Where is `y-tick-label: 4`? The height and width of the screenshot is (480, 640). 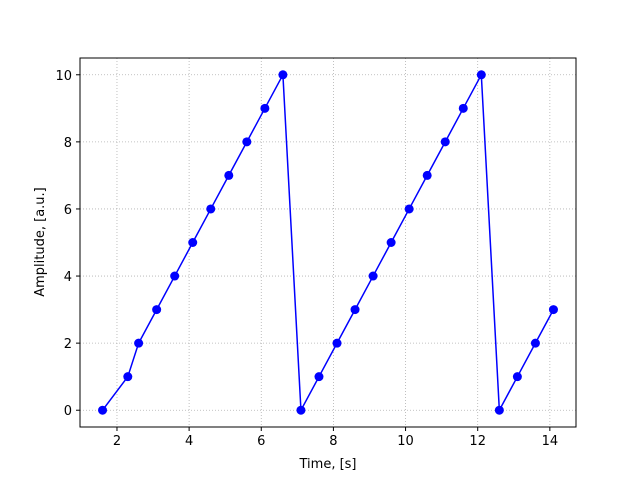
y-tick-label: 4 is located at coordinates (68, 277).